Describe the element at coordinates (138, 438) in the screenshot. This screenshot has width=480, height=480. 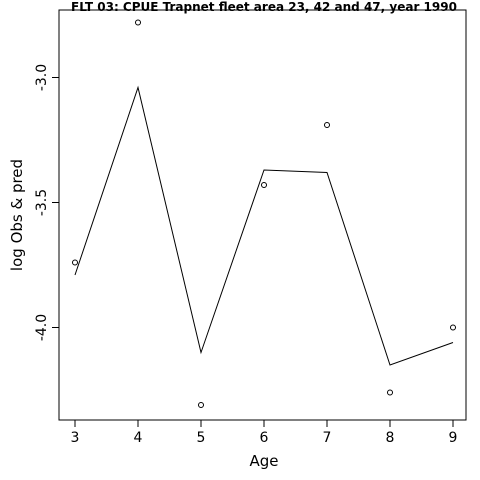
I see `x-tick-label: 4` at that location.